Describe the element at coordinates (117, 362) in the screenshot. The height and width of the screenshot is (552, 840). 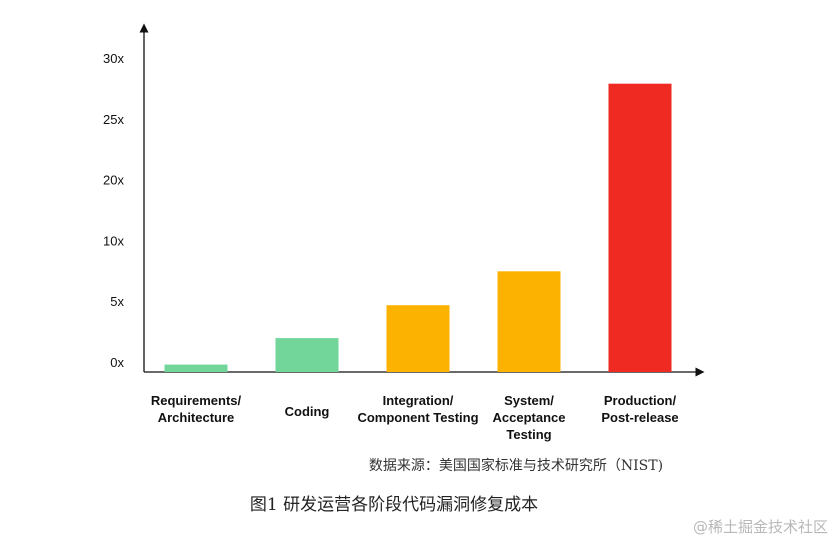
I see `y-tick-label: 0x` at that location.